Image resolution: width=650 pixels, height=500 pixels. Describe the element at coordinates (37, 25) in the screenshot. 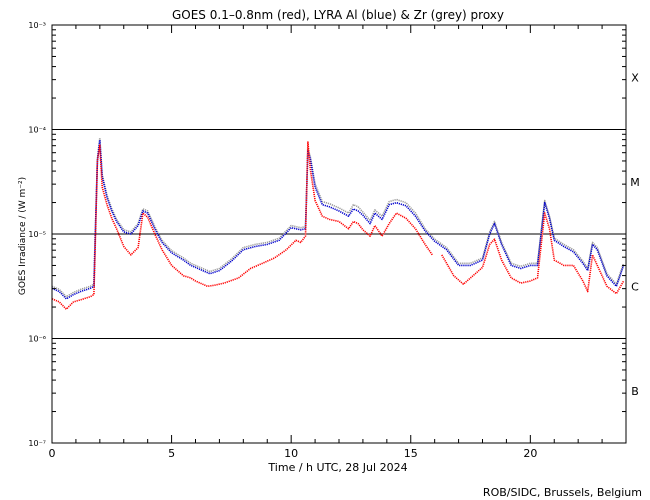

I see `y-tick-label-4: 10⁻³` at that location.